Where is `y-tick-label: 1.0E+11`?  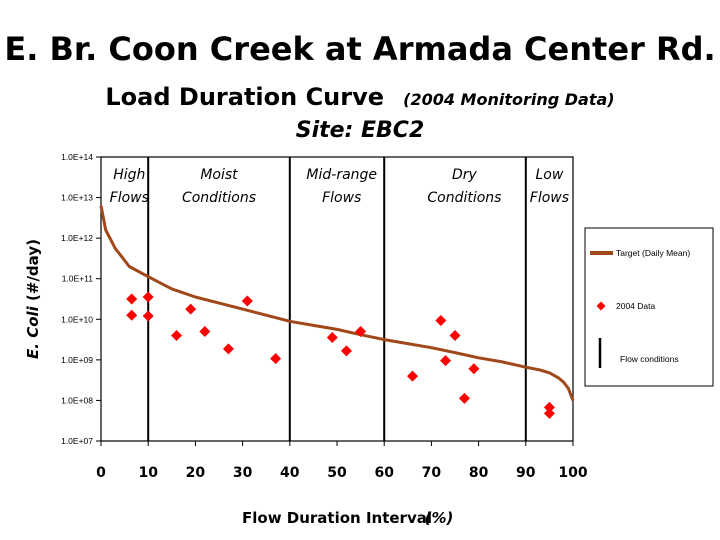 y-tick-label: 1.0E+11 is located at coordinates (78, 279).